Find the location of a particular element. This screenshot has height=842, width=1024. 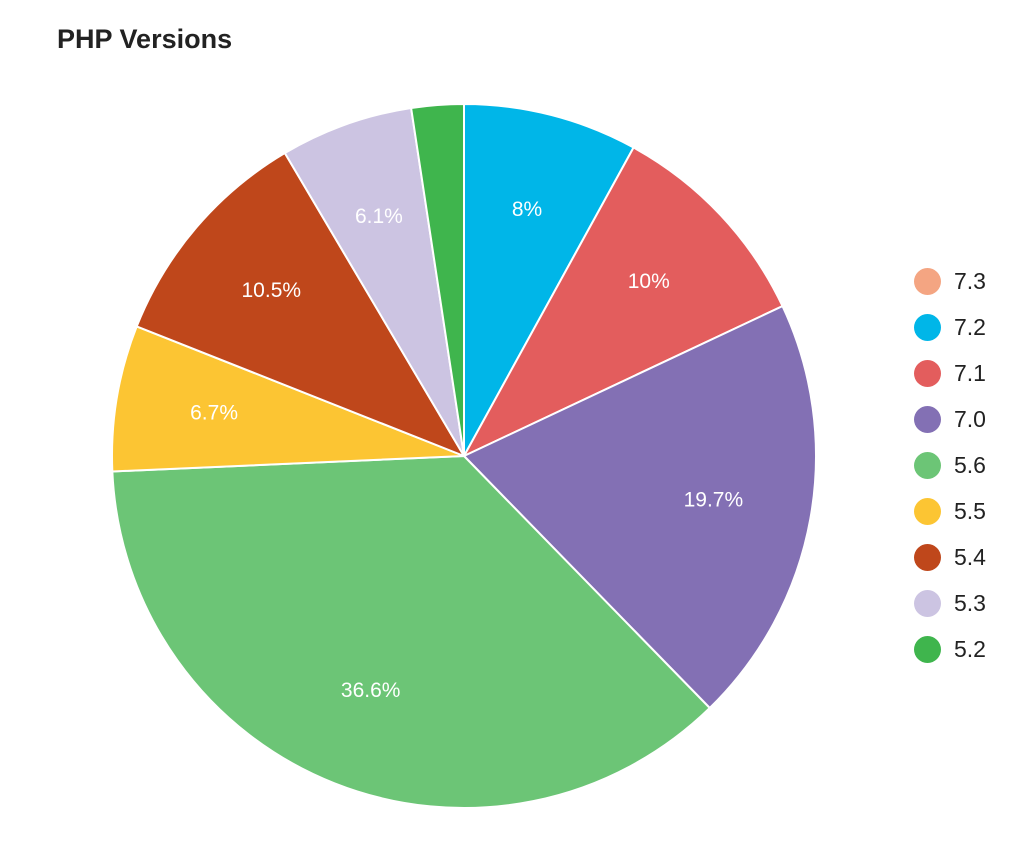

legend-item-7-3: 7.3 is located at coordinates (950, 281).